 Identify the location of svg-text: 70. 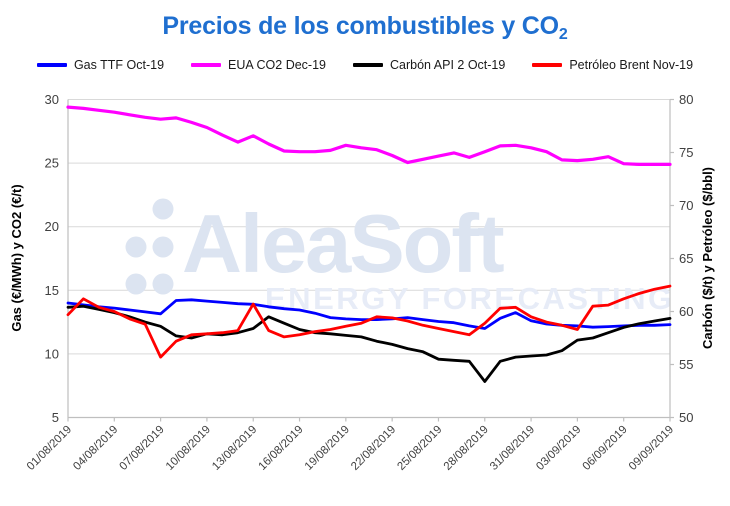
(686, 205).